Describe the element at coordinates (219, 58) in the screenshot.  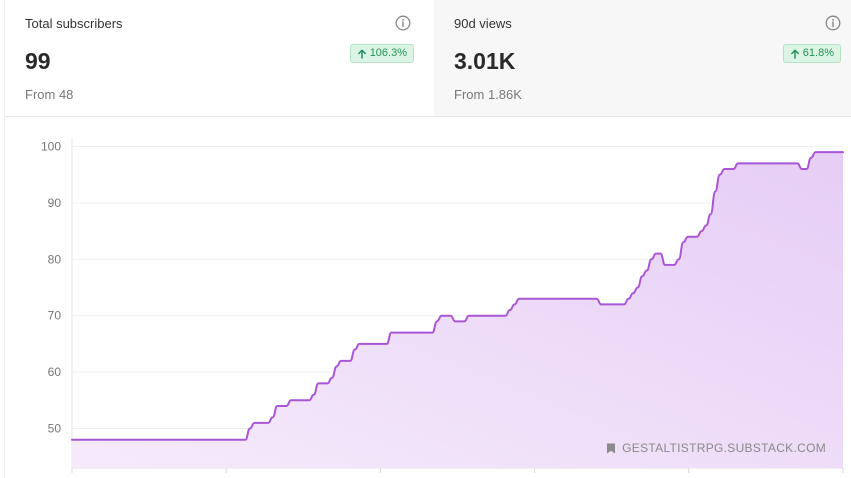
I see `total-subscribers-card: Total subscribers 99 106.3% From 48` at that location.